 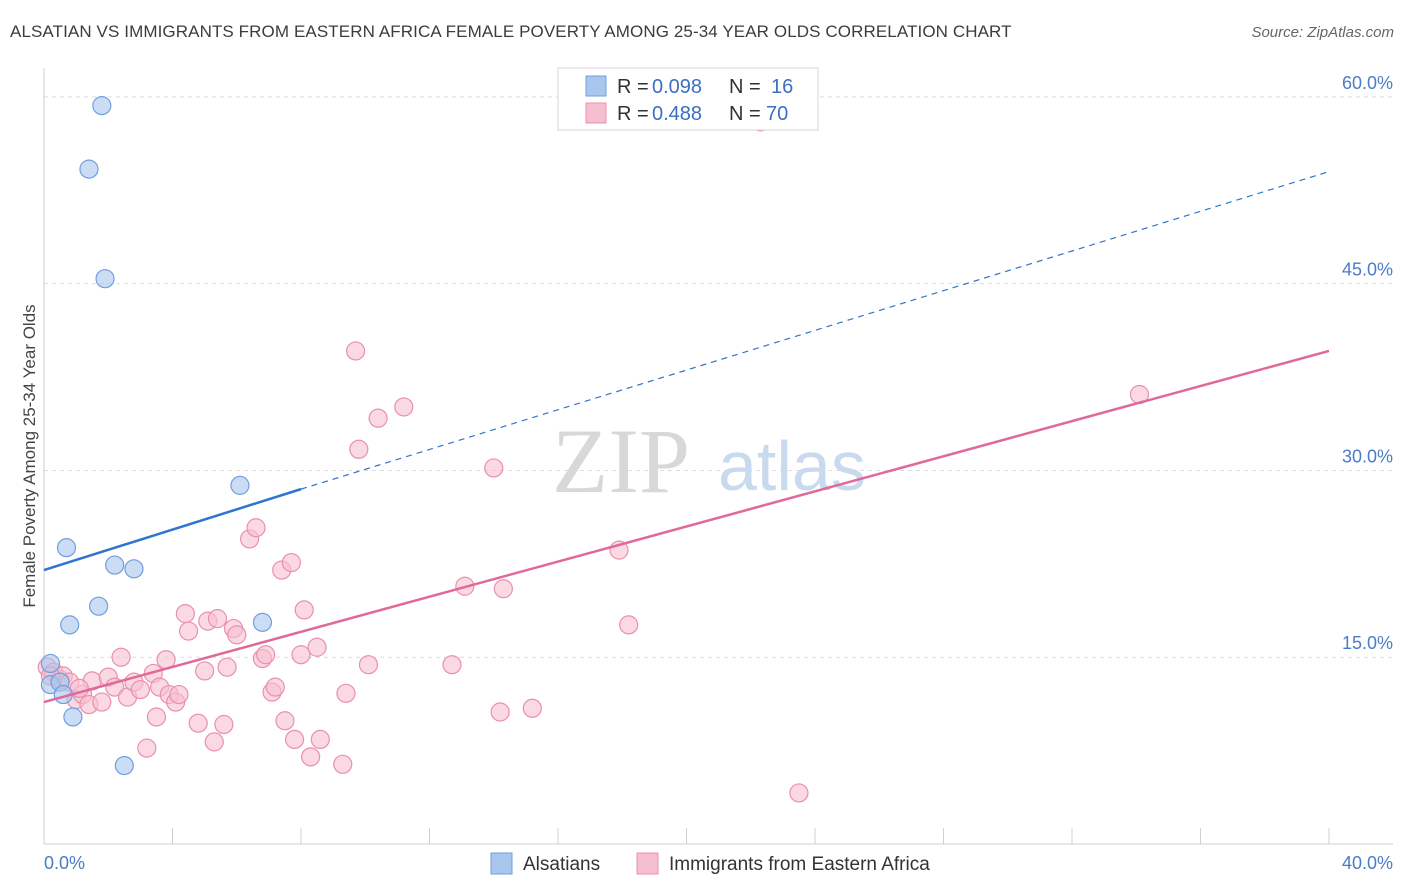 I want to click on watermark-zip: ZIP, so click(x=621, y=461).